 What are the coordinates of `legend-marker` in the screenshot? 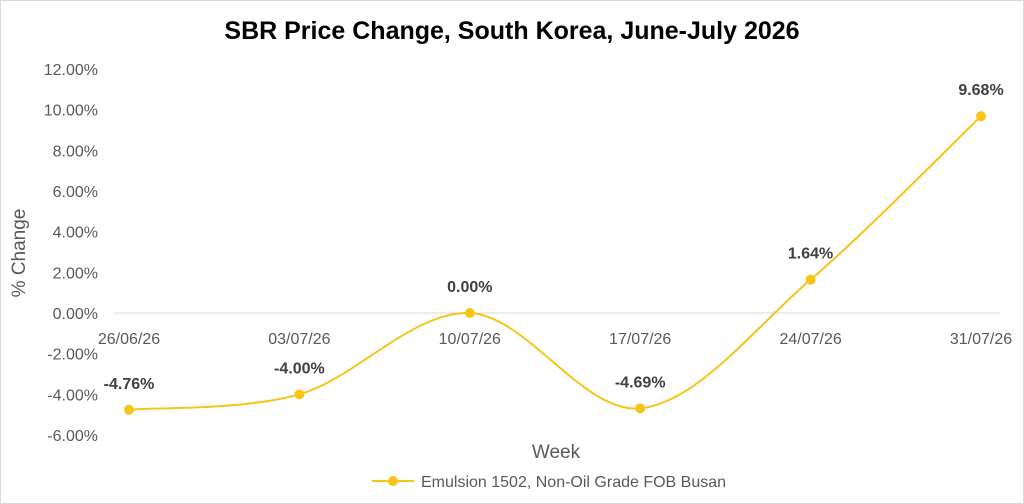 It's located at (393, 481).